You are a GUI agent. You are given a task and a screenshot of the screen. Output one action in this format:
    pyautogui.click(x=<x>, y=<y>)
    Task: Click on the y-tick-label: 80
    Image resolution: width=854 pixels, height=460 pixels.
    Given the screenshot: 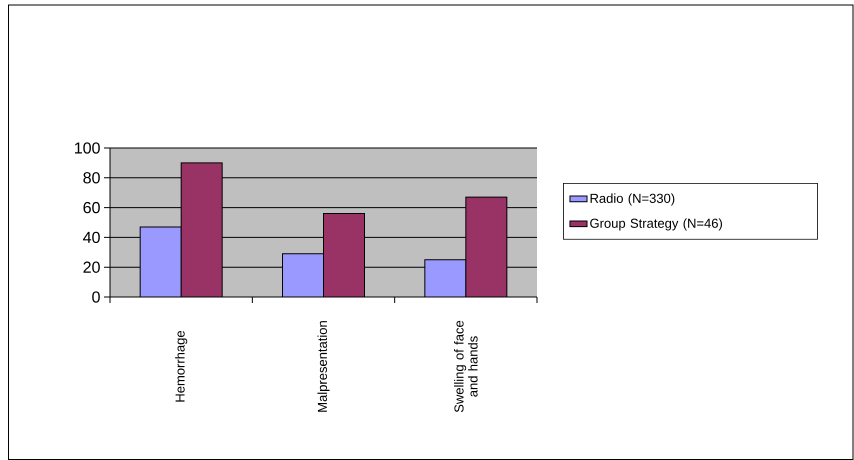 What is the action you would take?
    pyautogui.click(x=91, y=178)
    